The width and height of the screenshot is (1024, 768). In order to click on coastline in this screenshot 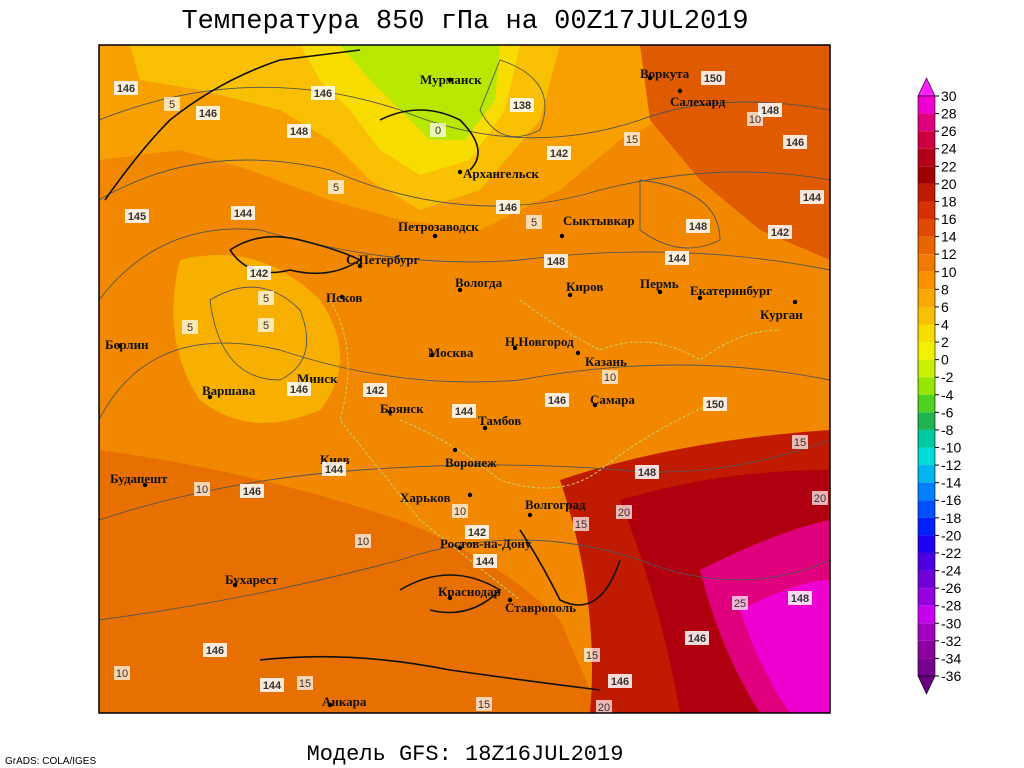, I will do `click(450, 594)`.